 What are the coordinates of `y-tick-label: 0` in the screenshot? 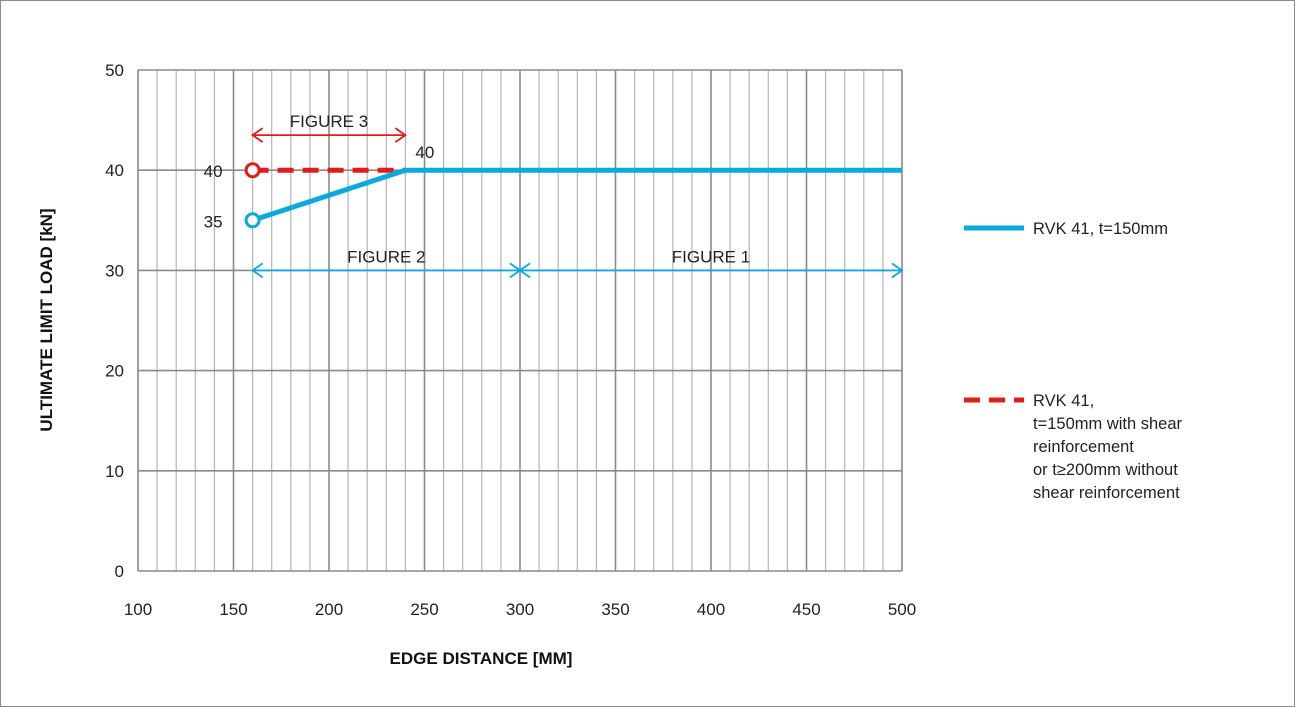 It's located at (119, 571).